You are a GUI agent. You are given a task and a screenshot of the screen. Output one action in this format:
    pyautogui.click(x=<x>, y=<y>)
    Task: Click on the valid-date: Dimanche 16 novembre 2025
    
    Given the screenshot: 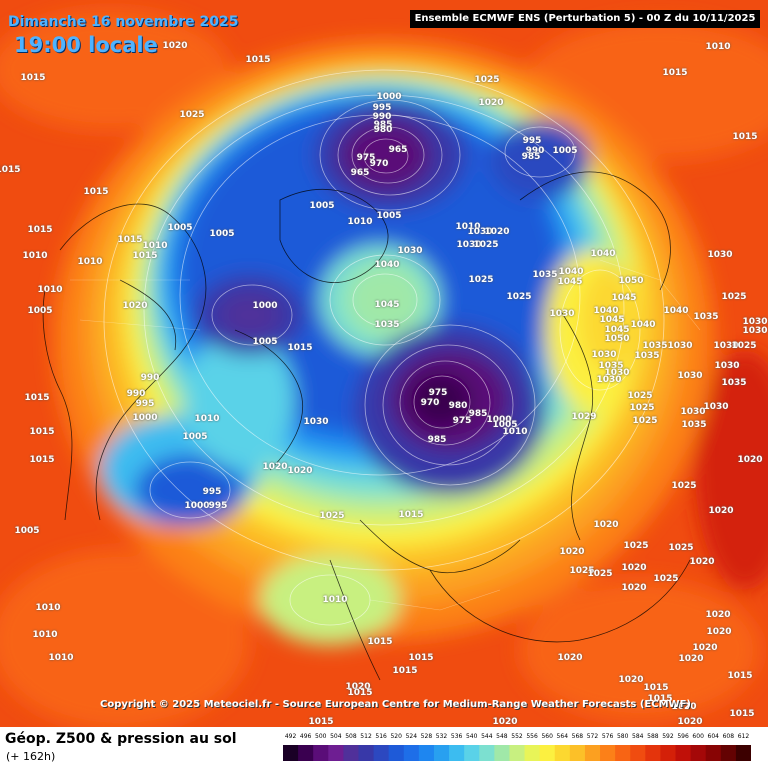 What is the action you would take?
    pyautogui.click(x=123, y=22)
    